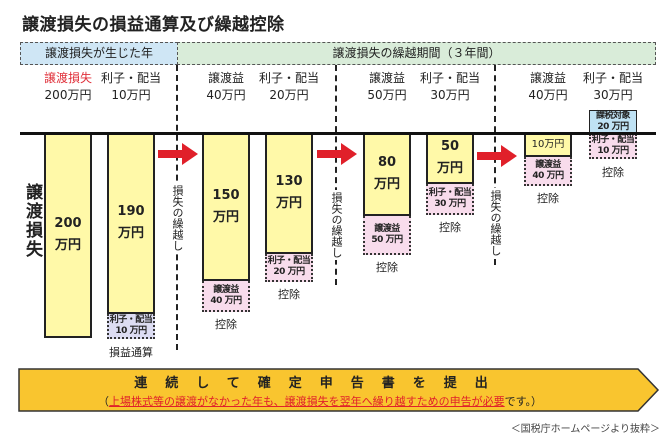 The width and height of the screenshot is (670, 441). Describe the element at coordinates (338, 133) in the screenshot. I see `baseline` at that location.